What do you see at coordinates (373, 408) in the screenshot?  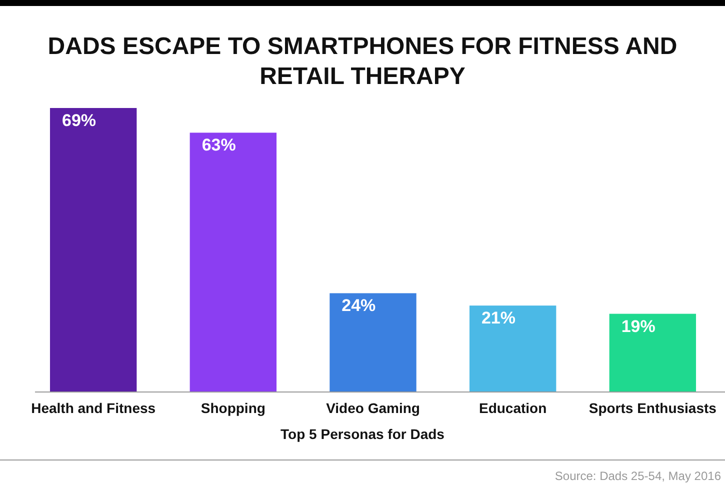 I see `x-tick-label: Video Gaming` at bounding box center [373, 408].